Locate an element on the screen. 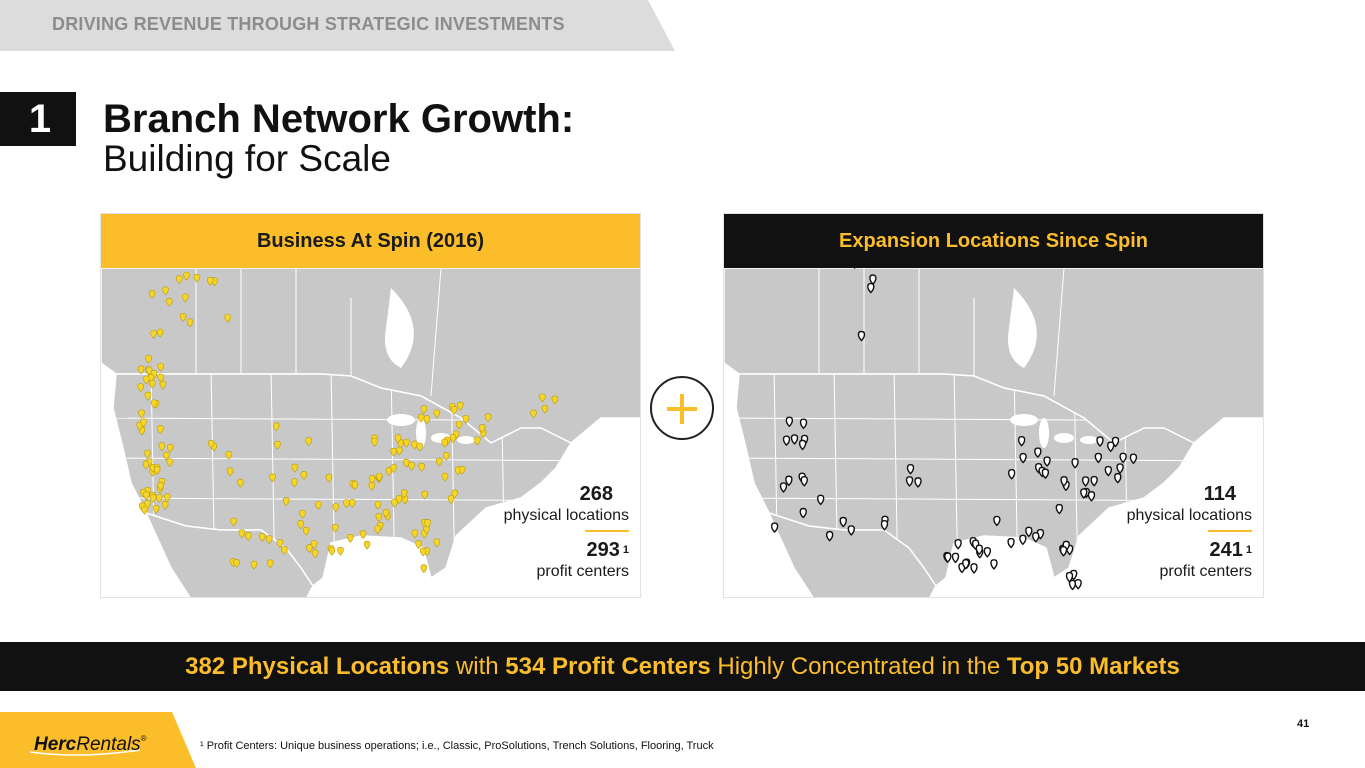 The height and width of the screenshot is (768, 1365). section-number-badge: 1 is located at coordinates (38, 119).